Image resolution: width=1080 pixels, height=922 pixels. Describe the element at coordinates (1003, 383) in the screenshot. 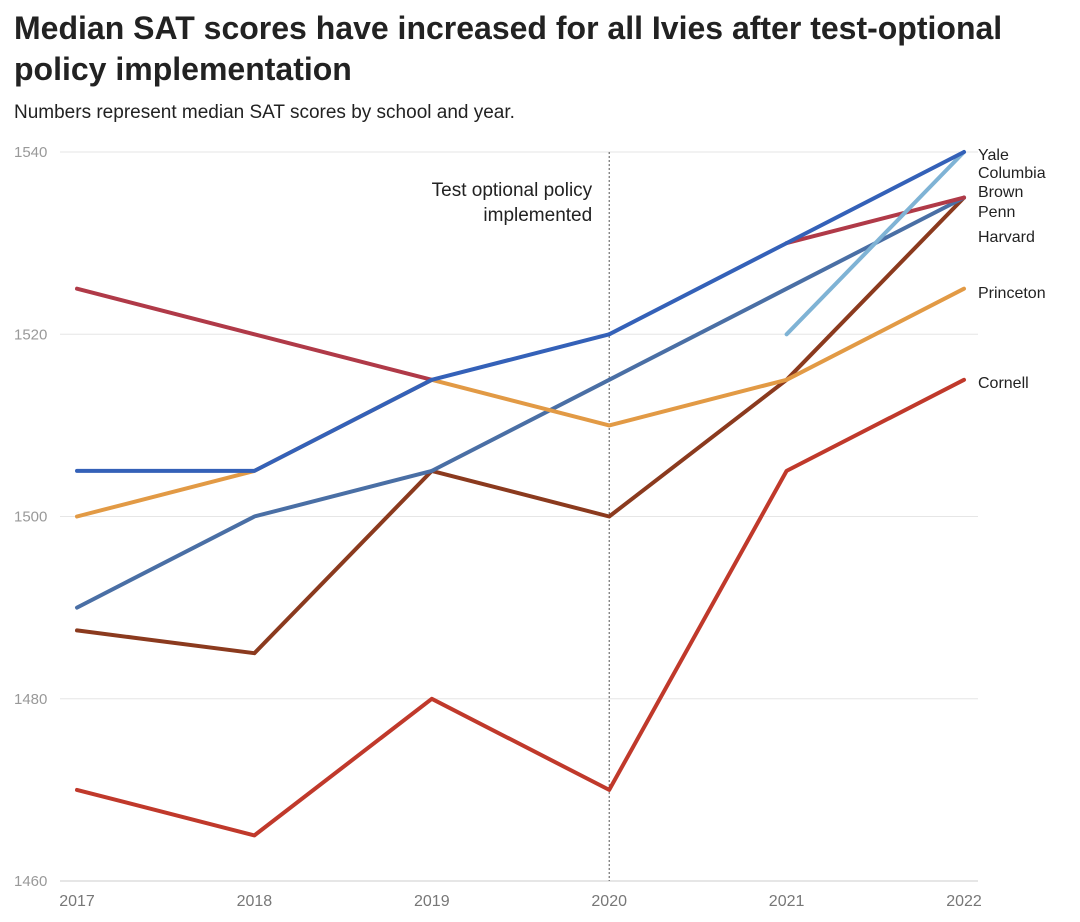

I see `end-label-cornell: Cornell` at that location.